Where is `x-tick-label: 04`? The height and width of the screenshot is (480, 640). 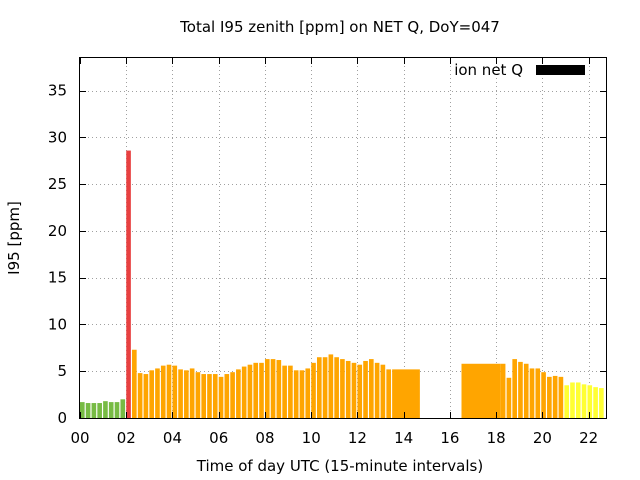 x-tick-label: 04 is located at coordinates (172, 438).